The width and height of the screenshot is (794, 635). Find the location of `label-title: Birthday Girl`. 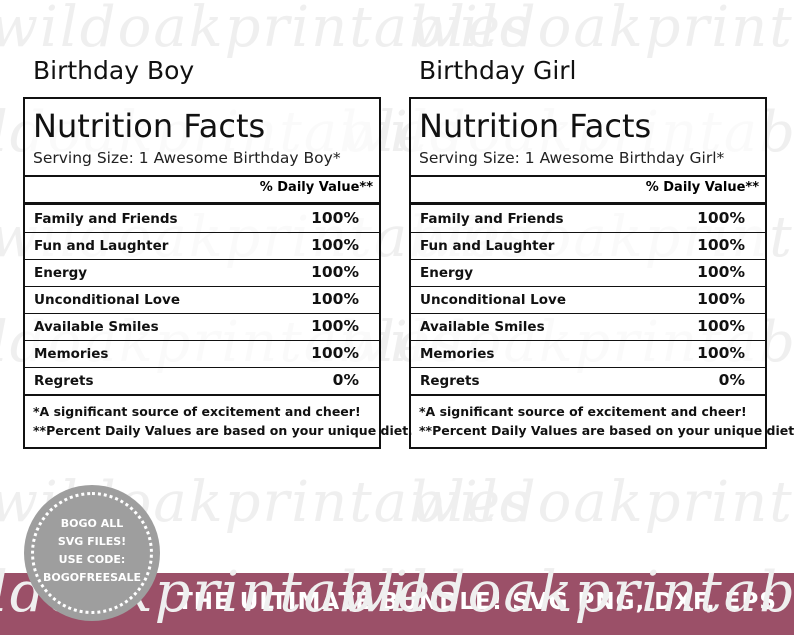

label-title: Birthday Girl is located at coordinates (498, 70).